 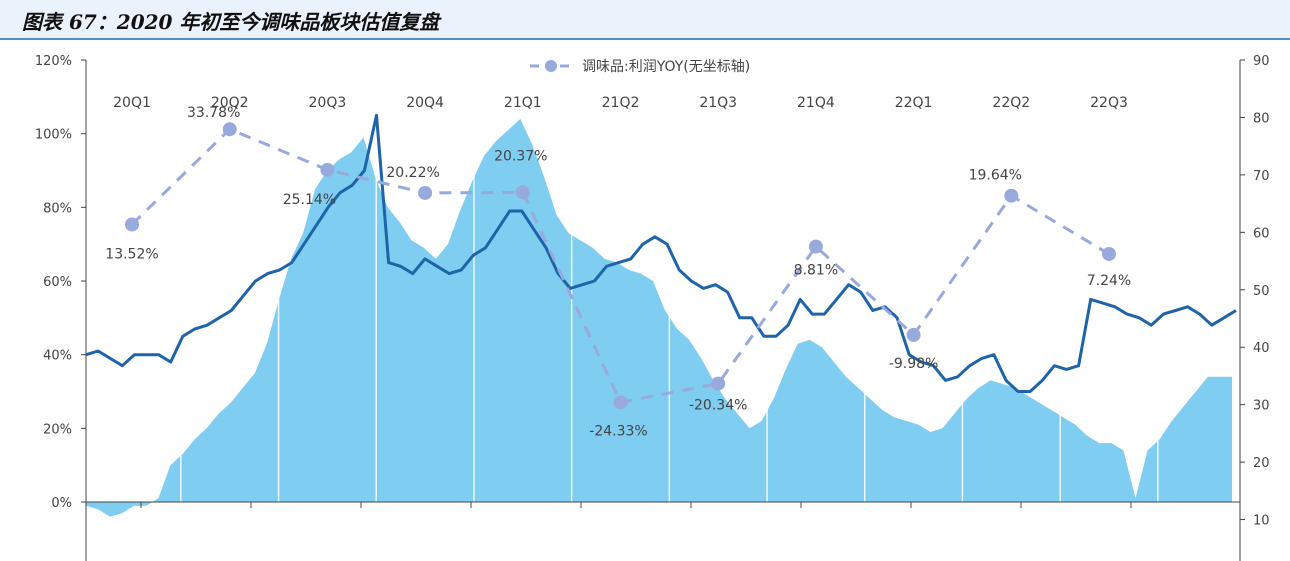 I want to click on left-tick-label: 60%, so click(x=57, y=282).